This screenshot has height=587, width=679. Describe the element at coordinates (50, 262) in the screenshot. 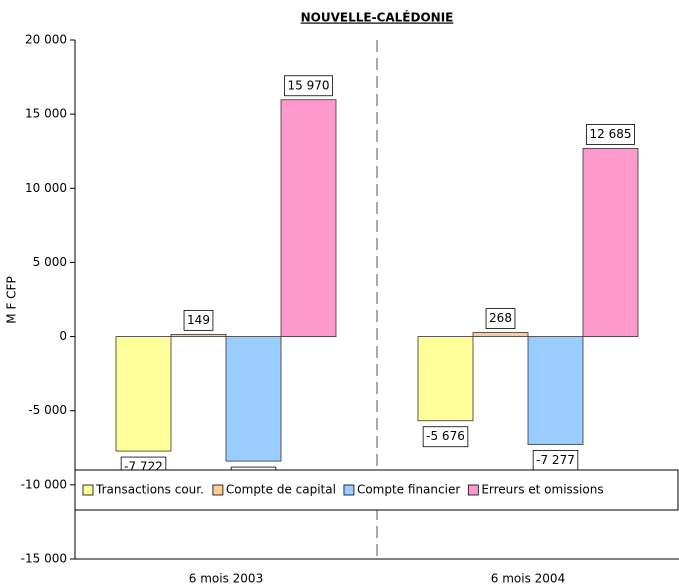

I see `y-tick-label: 5 000` at that location.